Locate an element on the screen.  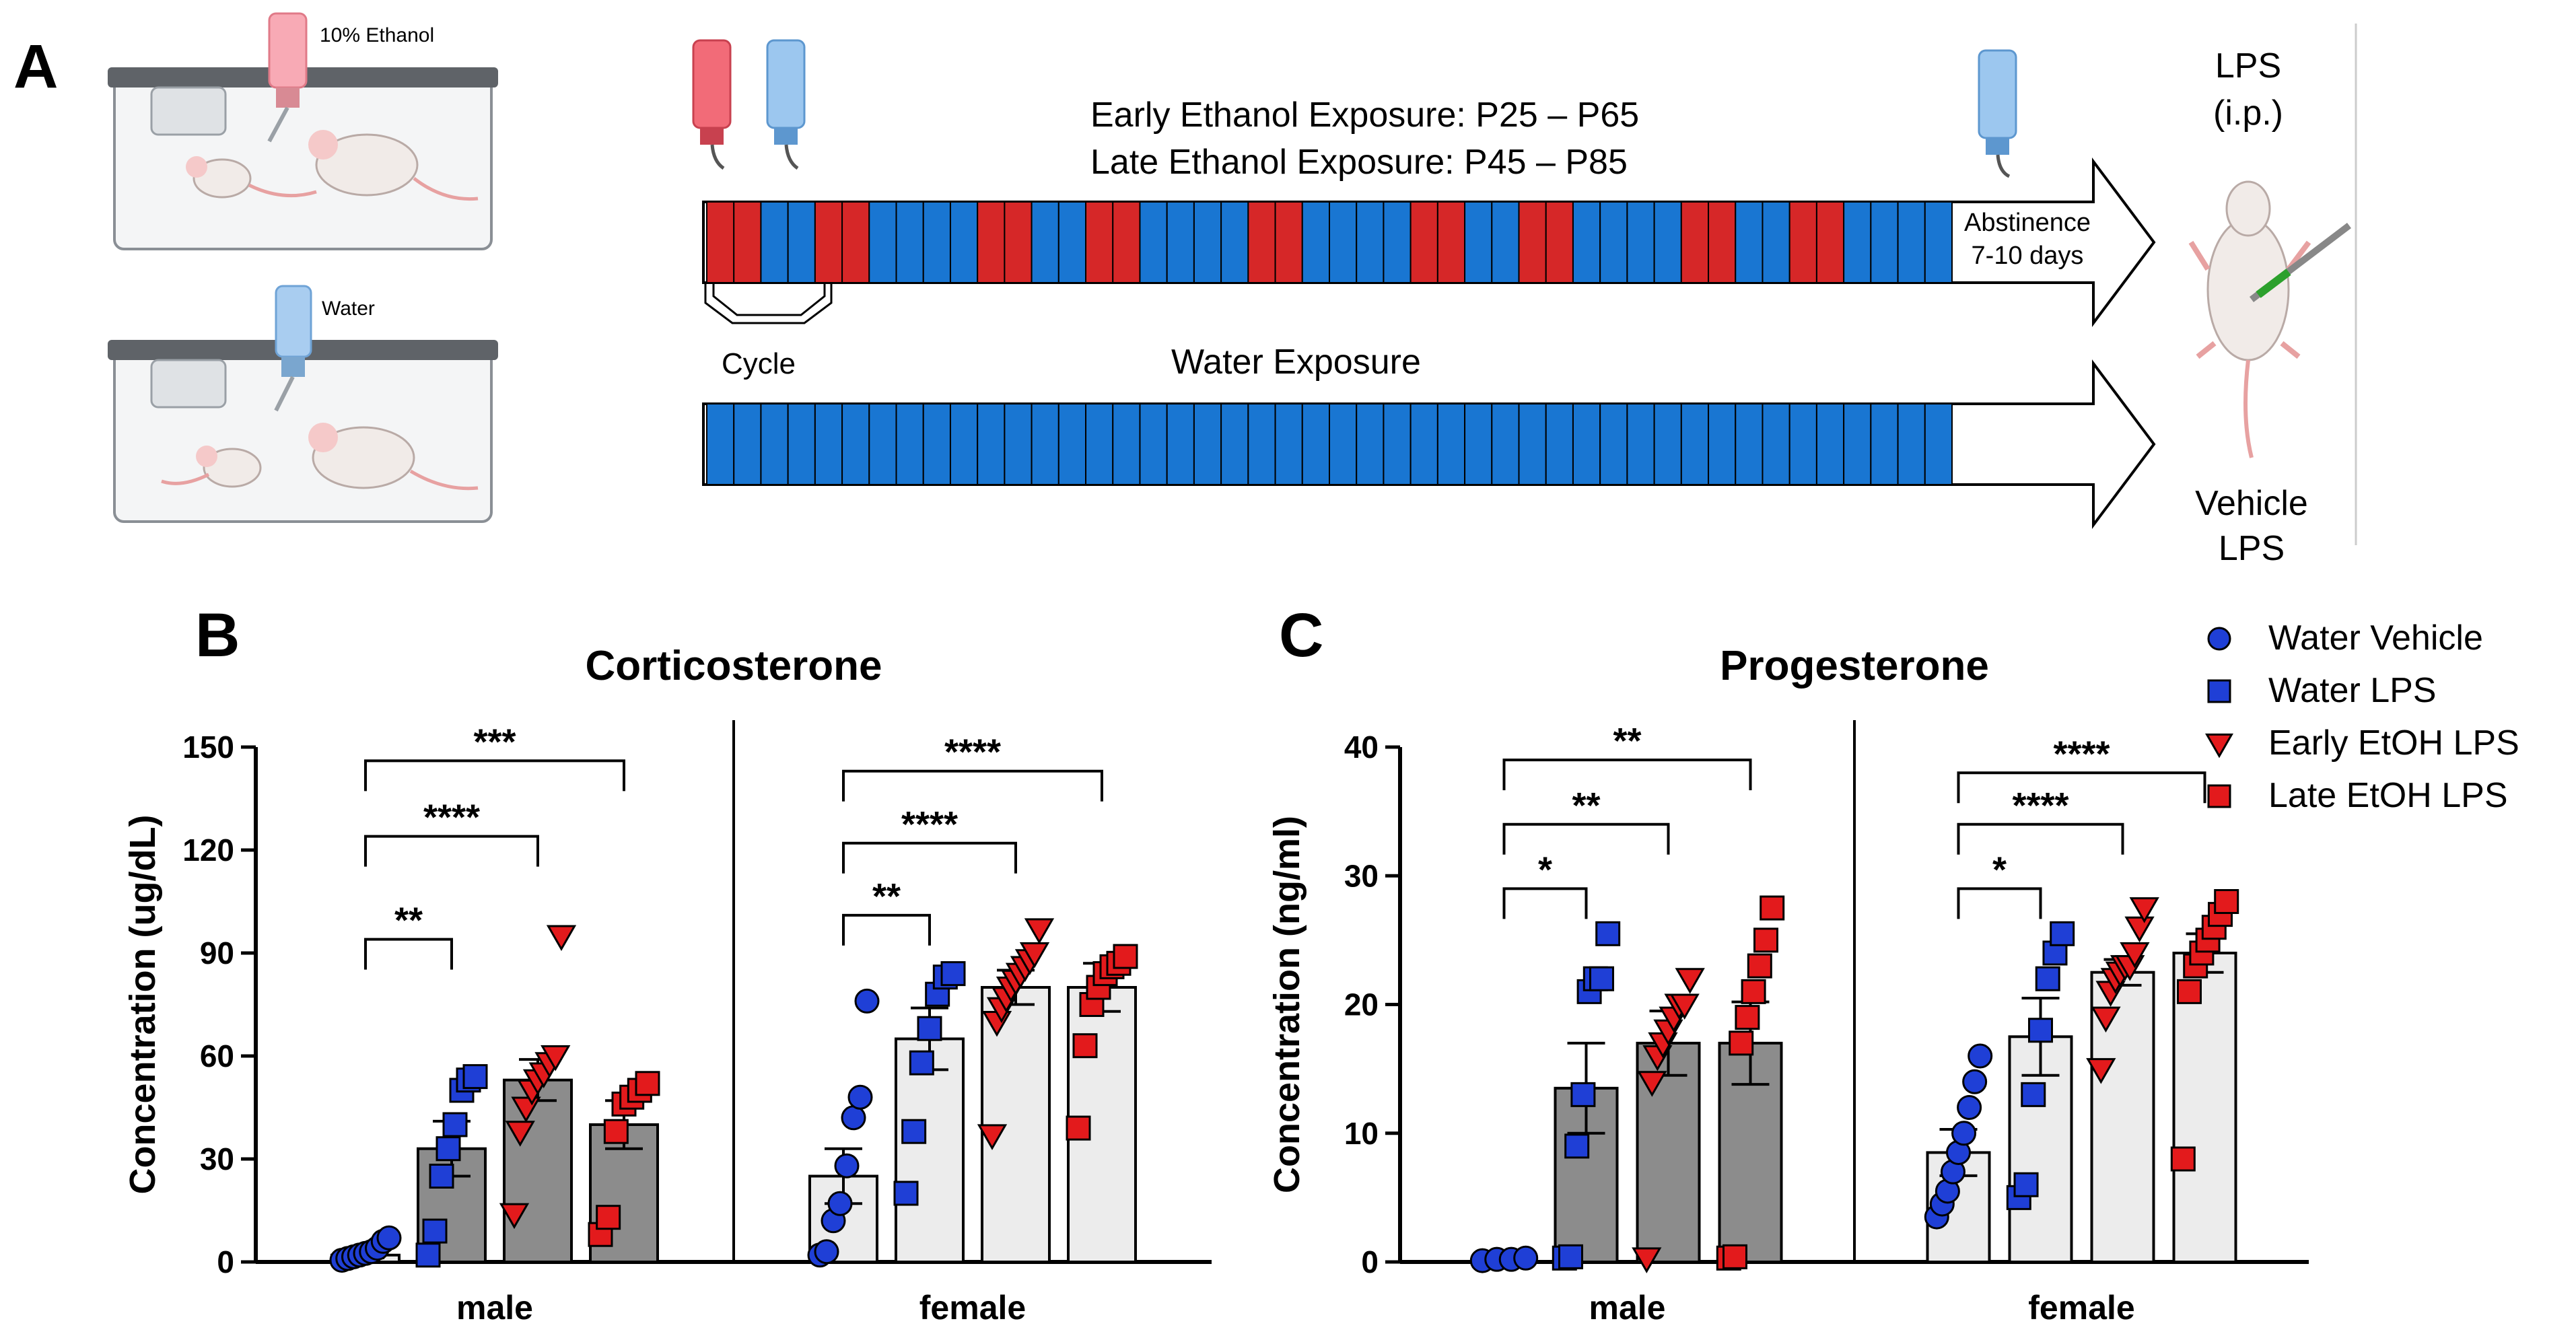
panel-letter-a: A is located at coordinates (35, 66).